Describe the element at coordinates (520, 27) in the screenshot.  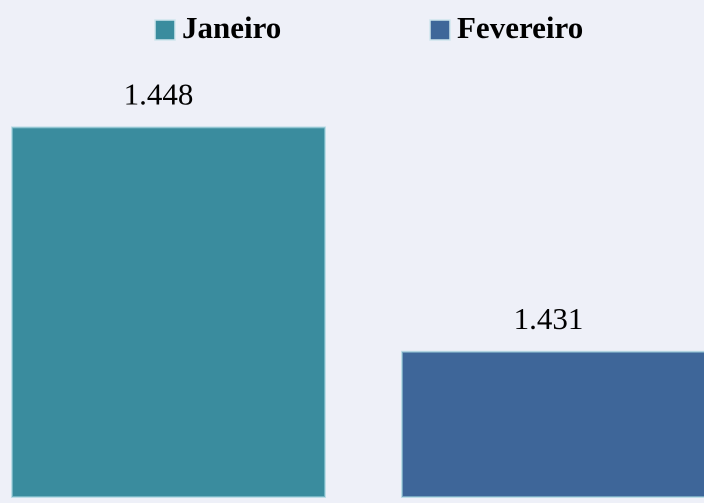
I see `legend-label: Fevereiro` at that location.